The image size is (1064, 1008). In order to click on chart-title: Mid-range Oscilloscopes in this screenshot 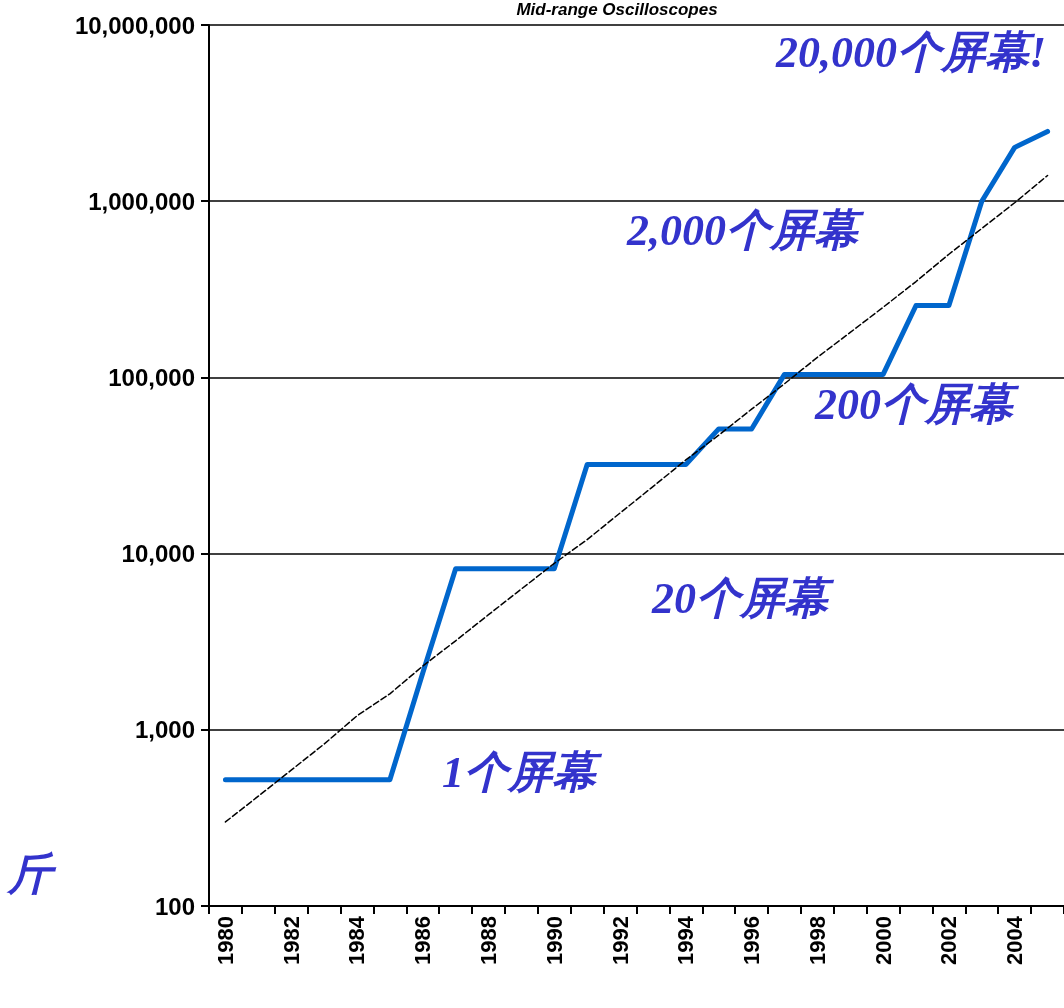, I will do `click(617, 9)`.